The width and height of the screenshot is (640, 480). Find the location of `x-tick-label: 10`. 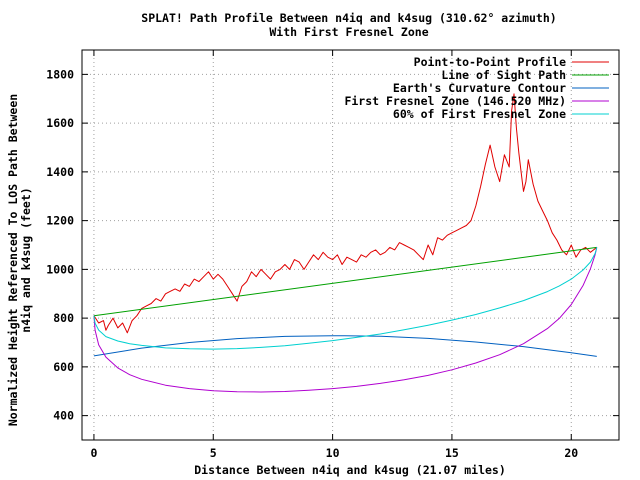

x-tick-label: 10 is located at coordinates (333, 453).